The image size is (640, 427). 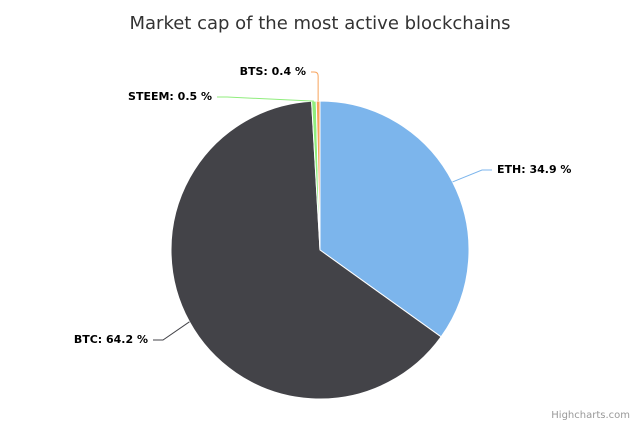 I want to click on data-label: ETH: 34.9 %, so click(x=534, y=169).